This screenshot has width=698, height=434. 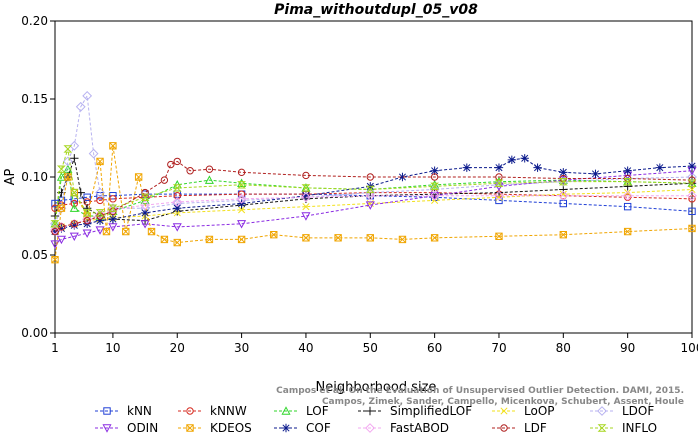 What do you see at coordinates (519, 427) in the screenshot?
I see `legend-item-ldf: LDF` at bounding box center [519, 427].